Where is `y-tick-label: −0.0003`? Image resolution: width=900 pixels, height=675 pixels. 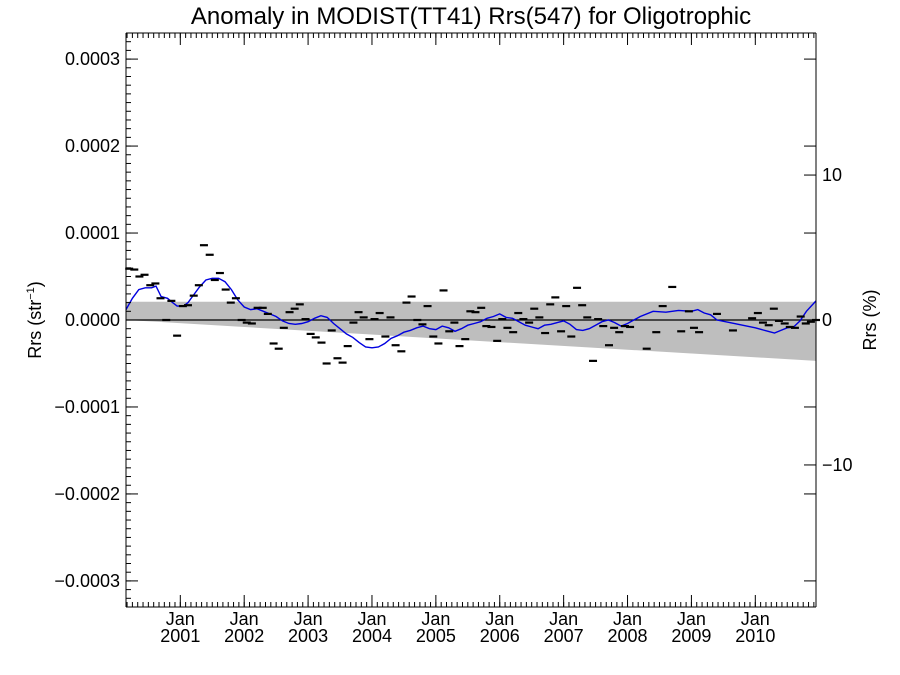
y-tick-label: −0.0003 is located at coordinates (87, 581).